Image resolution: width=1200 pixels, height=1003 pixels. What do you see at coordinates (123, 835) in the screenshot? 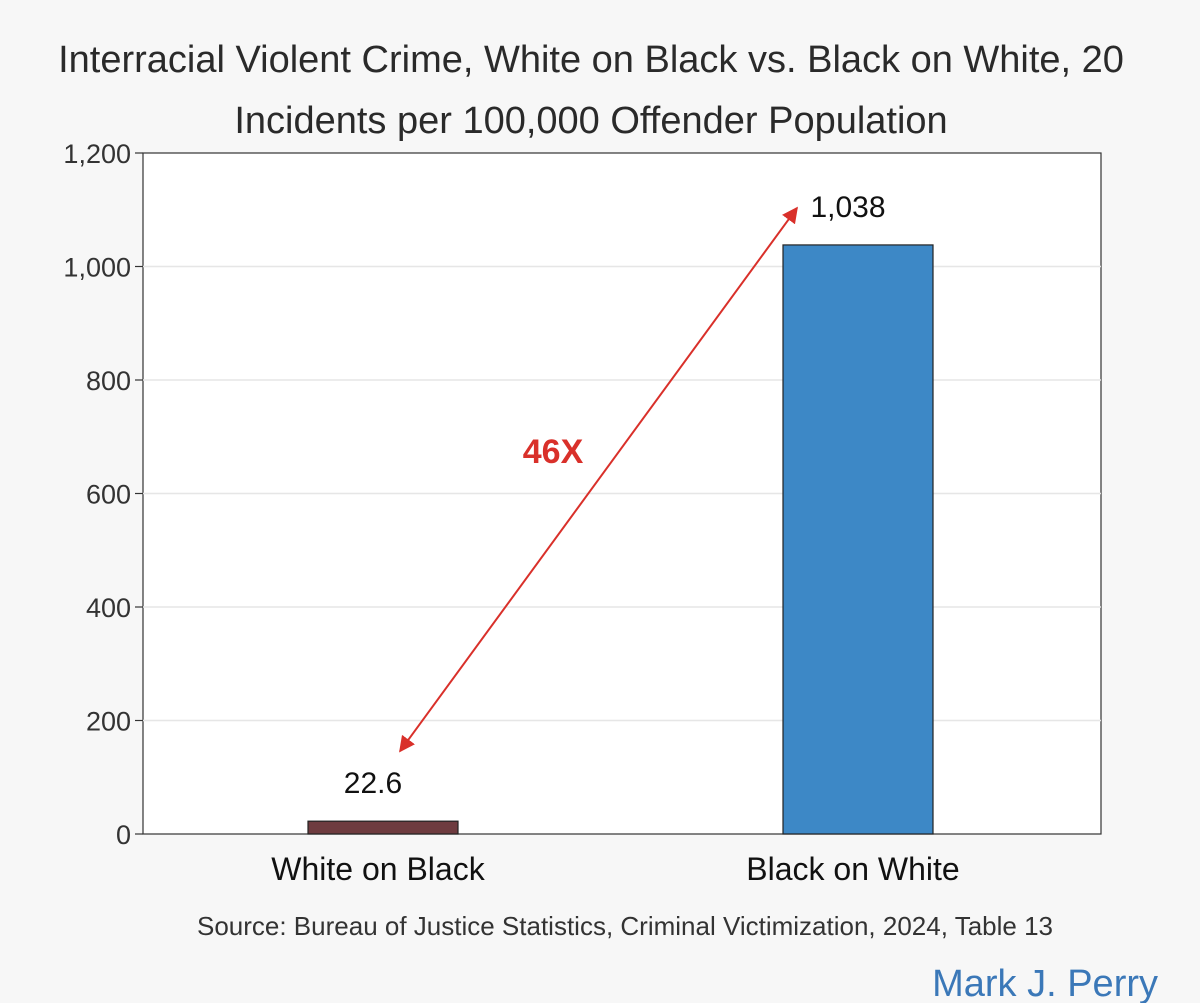
I see `y-tick-label: 0` at bounding box center [123, 835].